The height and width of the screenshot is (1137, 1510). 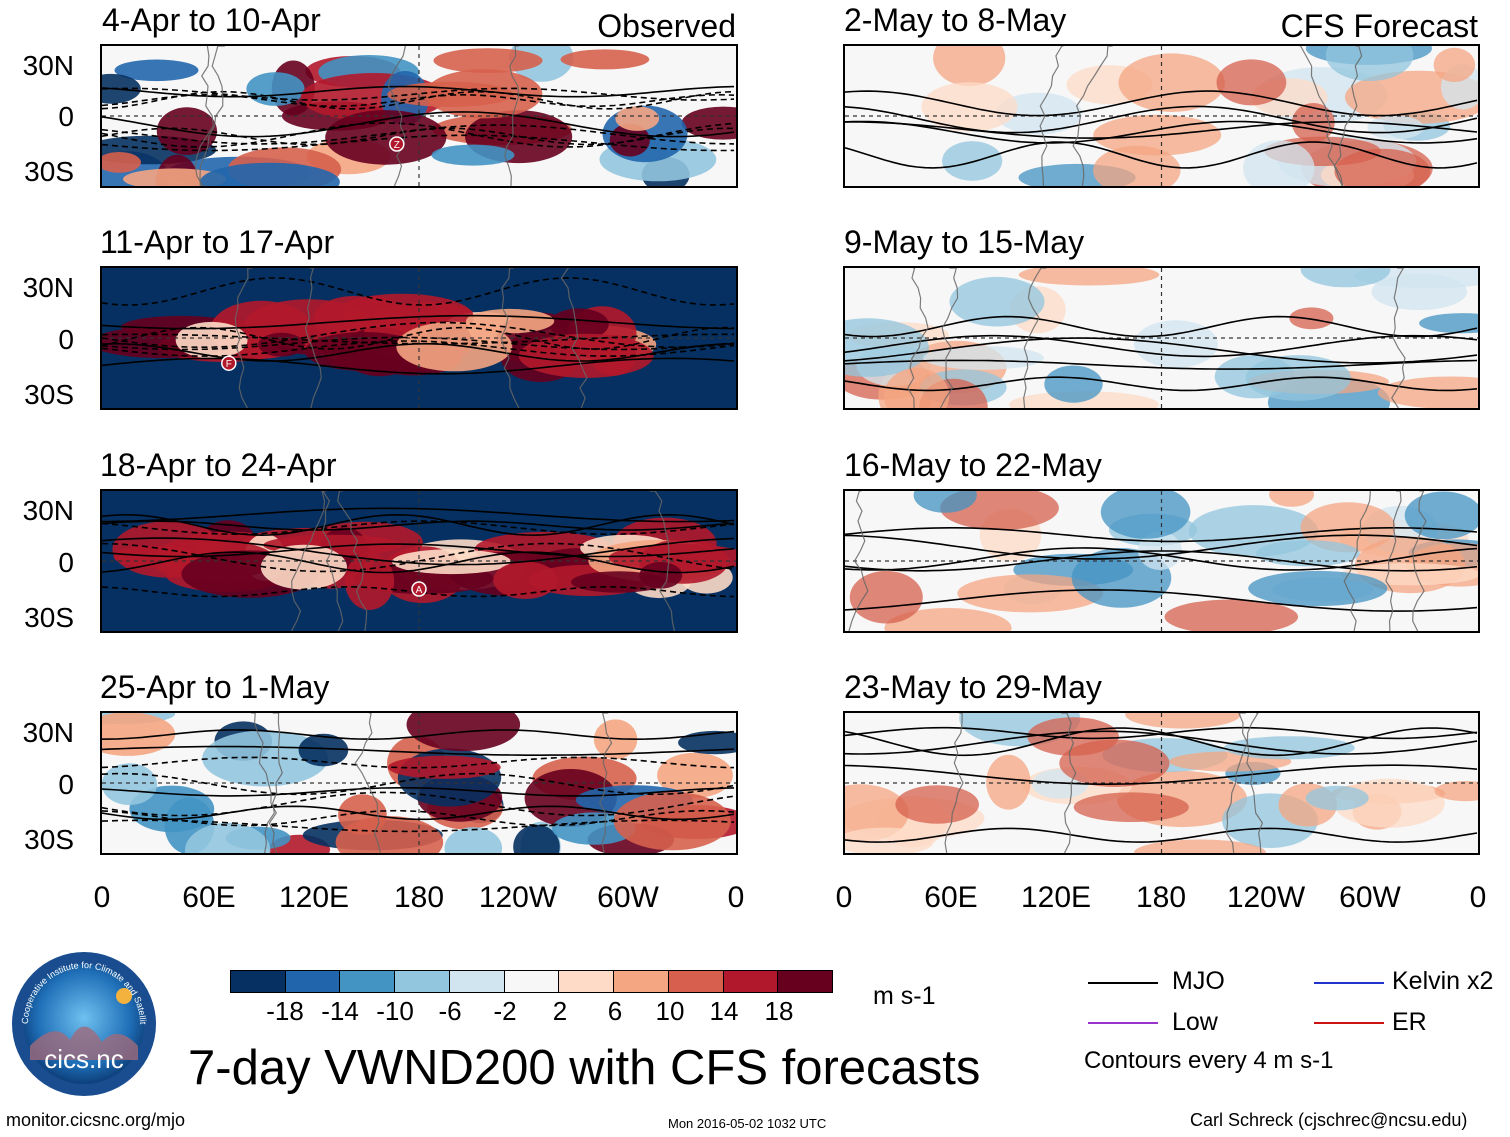 I want to click on logo-text: cics.nc, so click(x=83, y=1059).